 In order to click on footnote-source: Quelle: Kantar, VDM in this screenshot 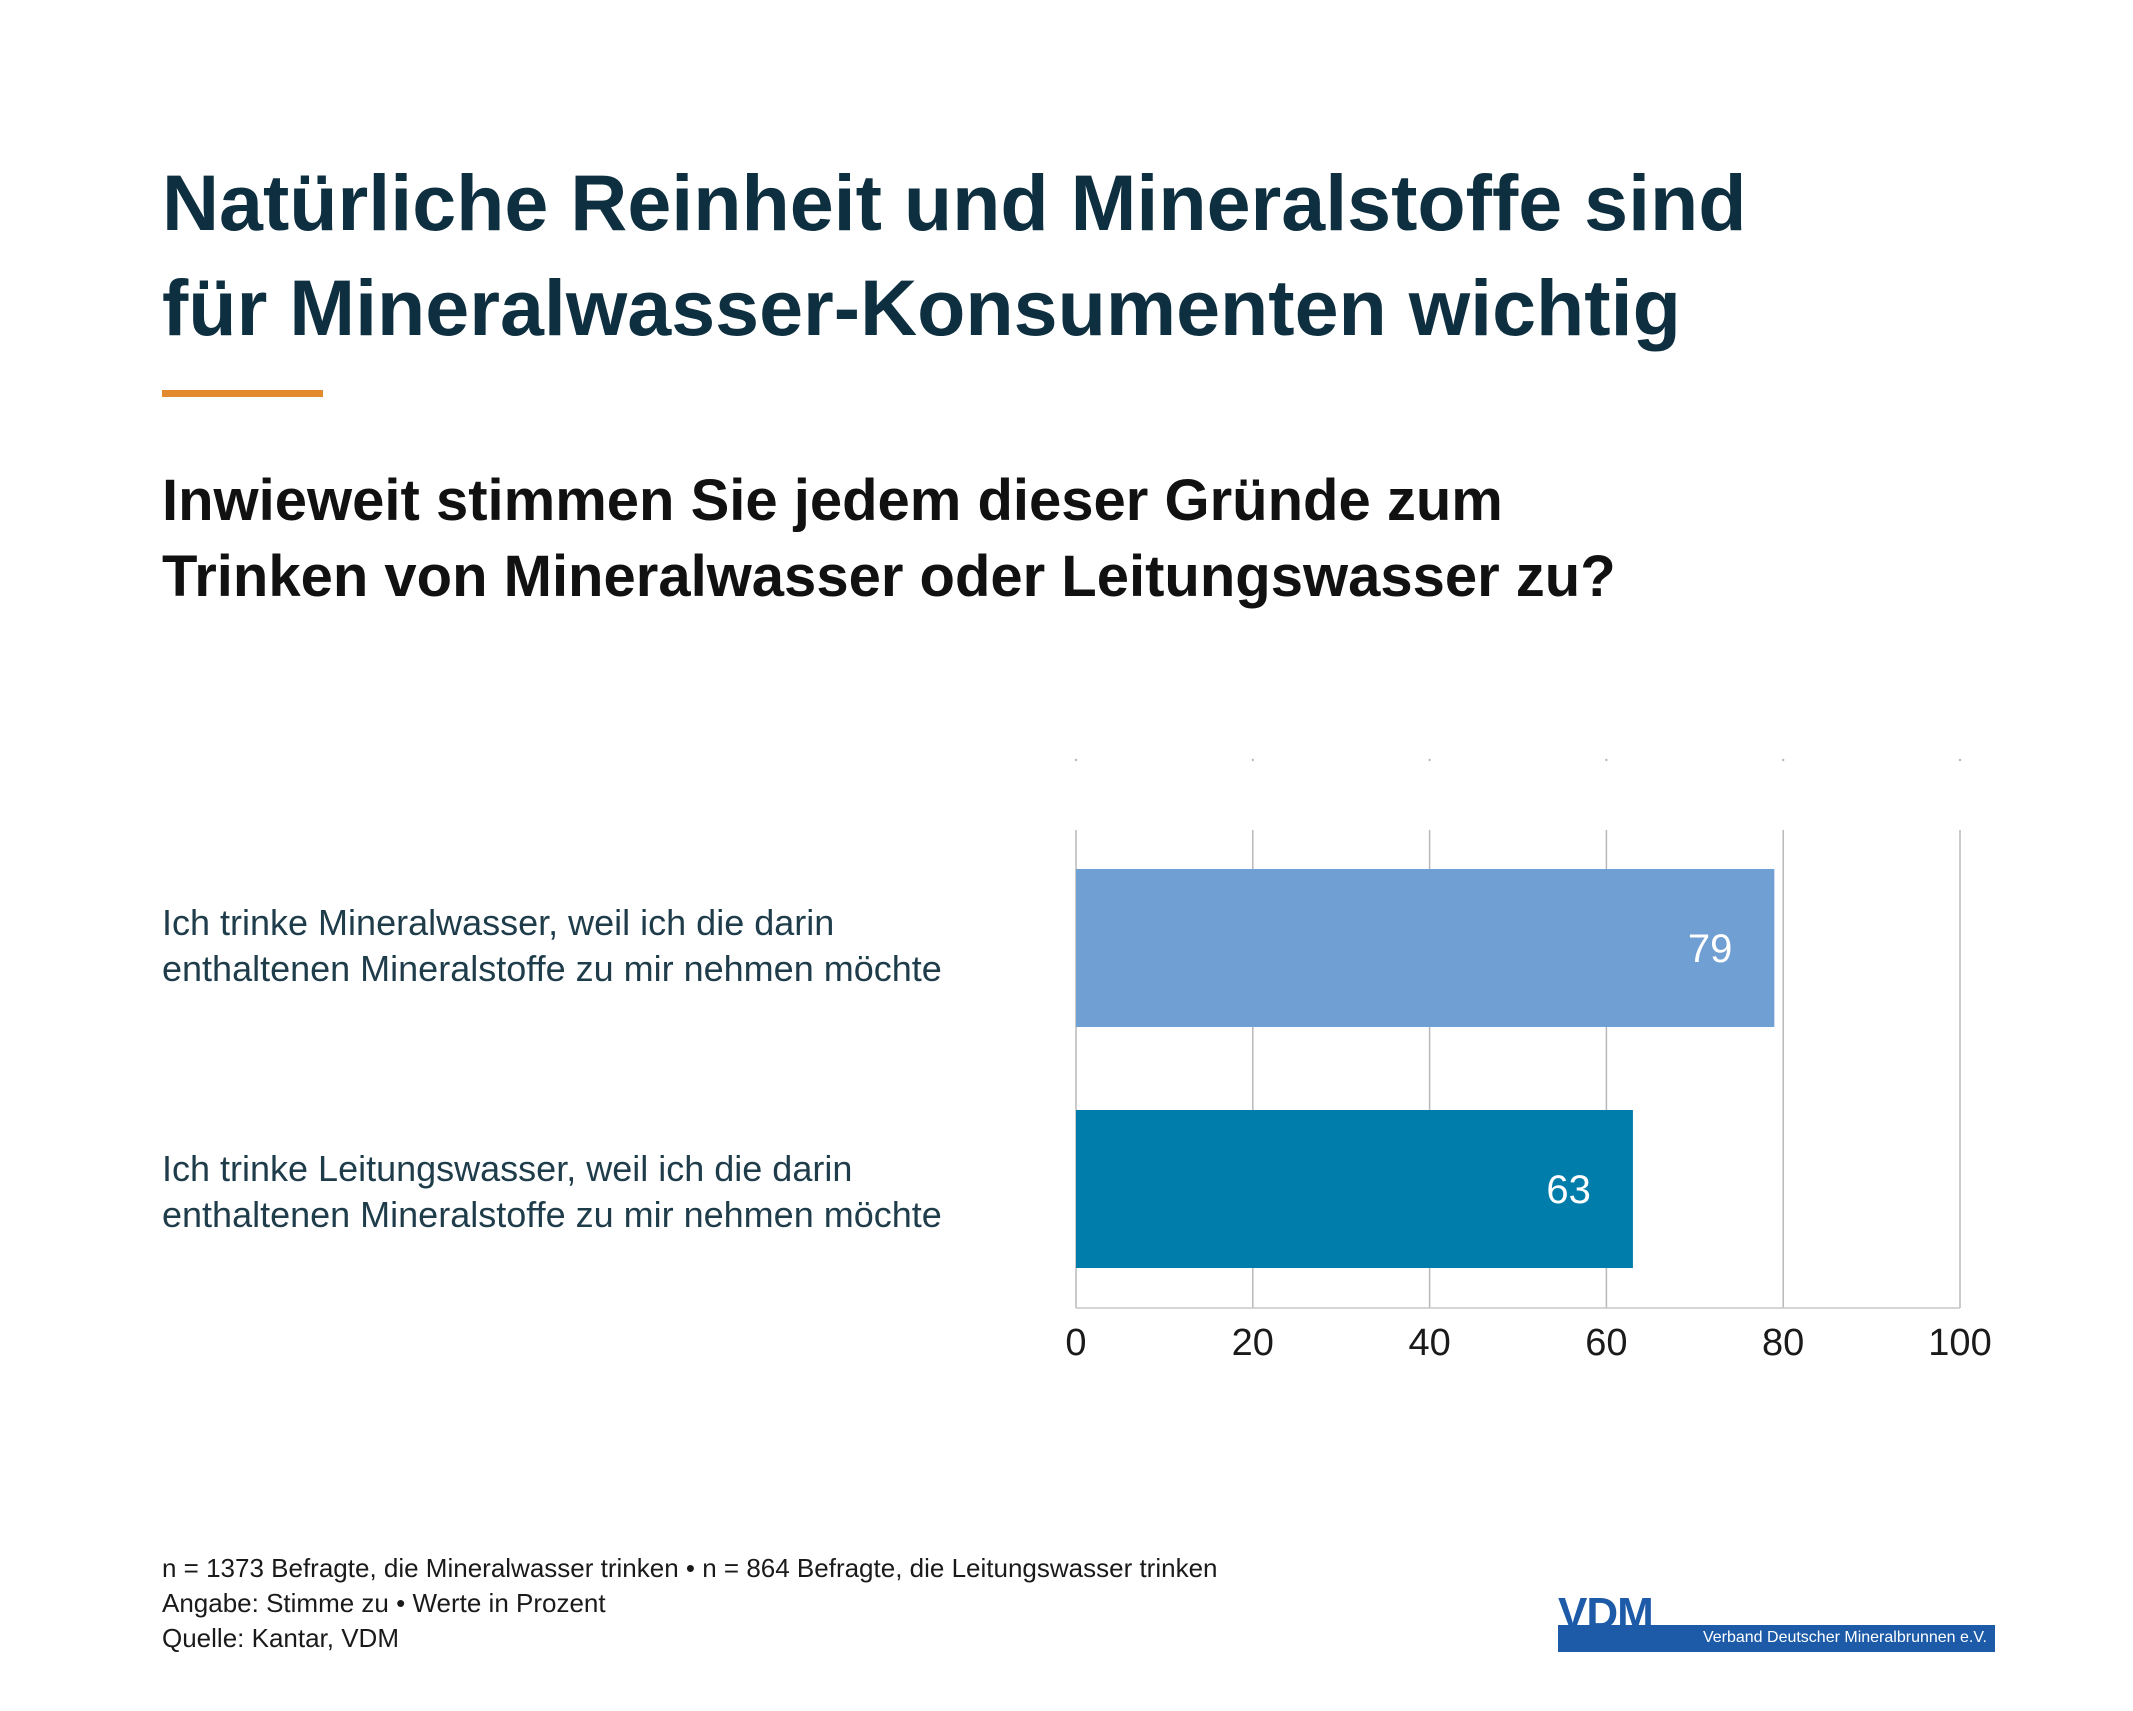, I will do `click(280, 1638)`.